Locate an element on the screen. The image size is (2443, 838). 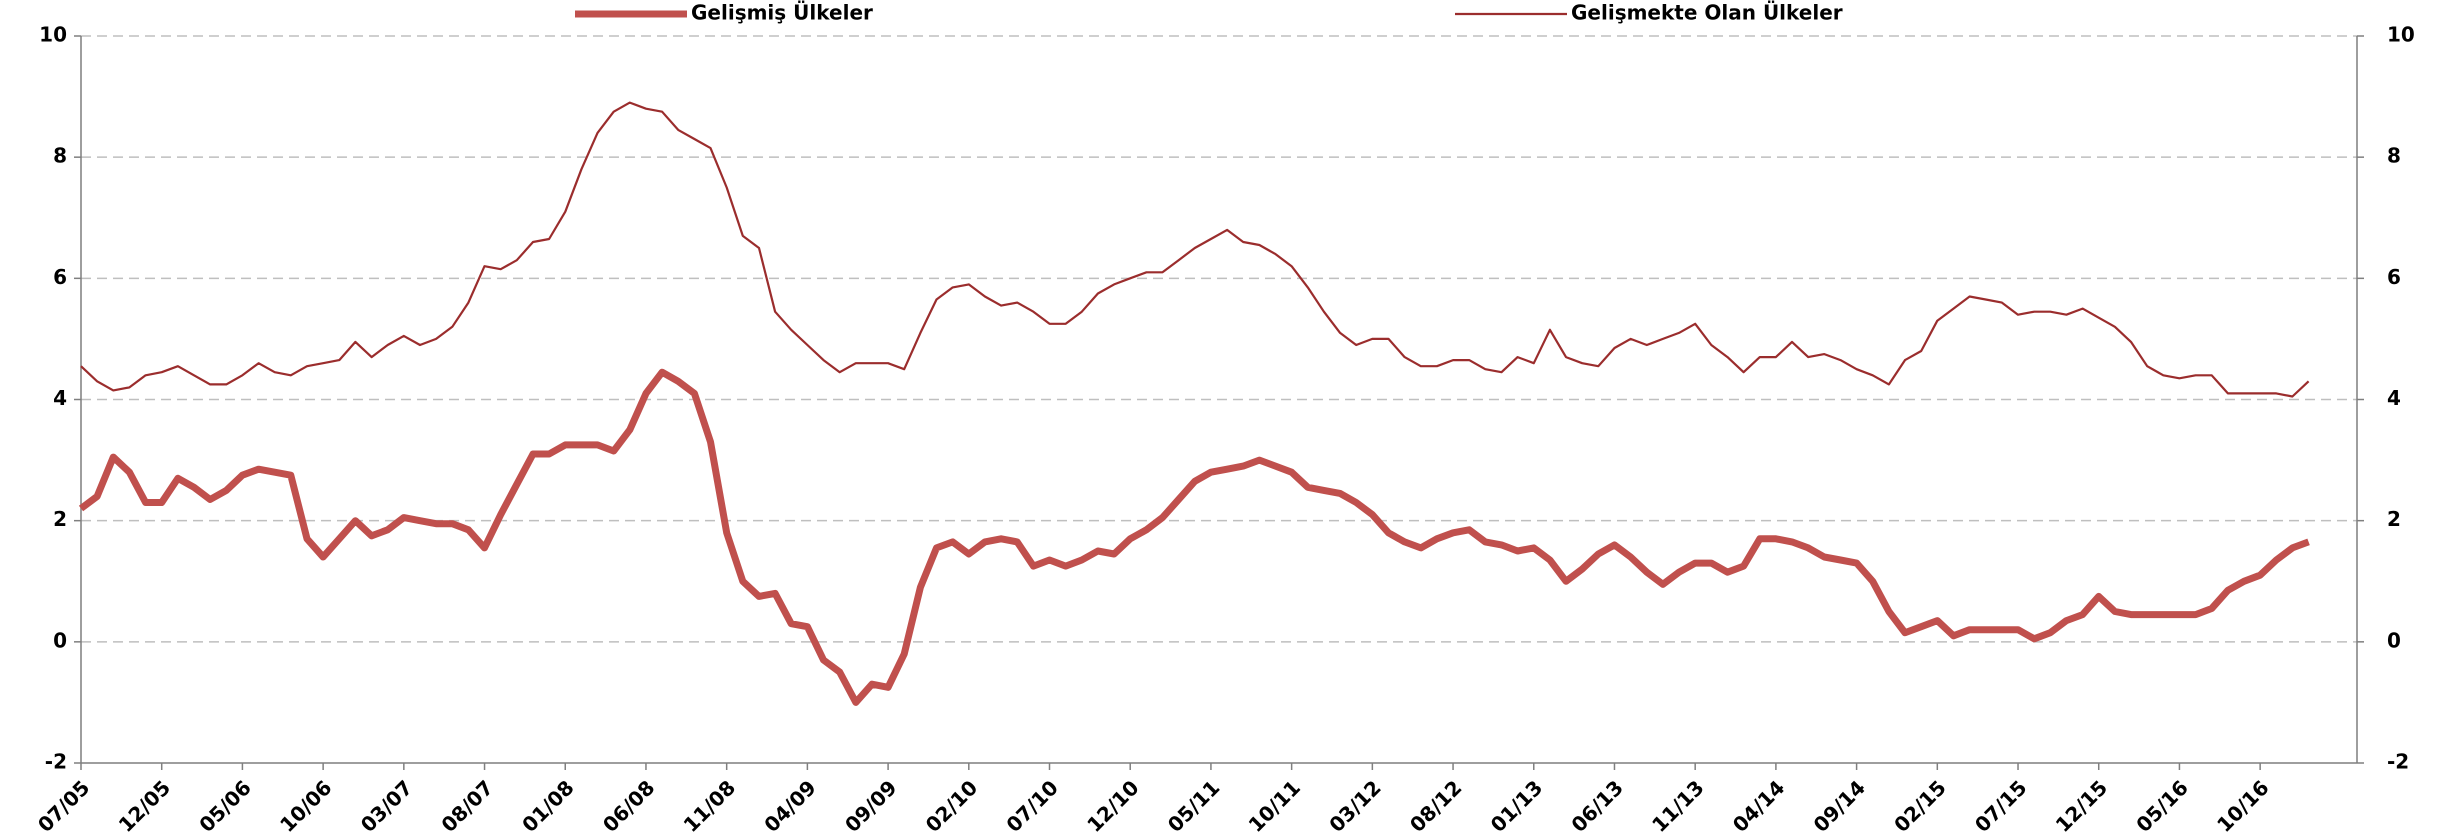
y2-tick-label: 0 is located at coordinates (2394, 640).